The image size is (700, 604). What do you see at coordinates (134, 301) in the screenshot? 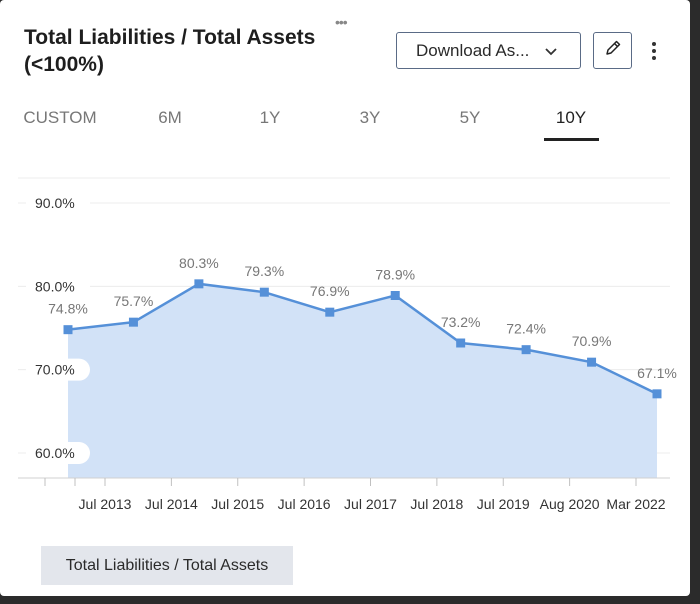
I see `data-label: 75.7%` at bounding box center [134, 301].